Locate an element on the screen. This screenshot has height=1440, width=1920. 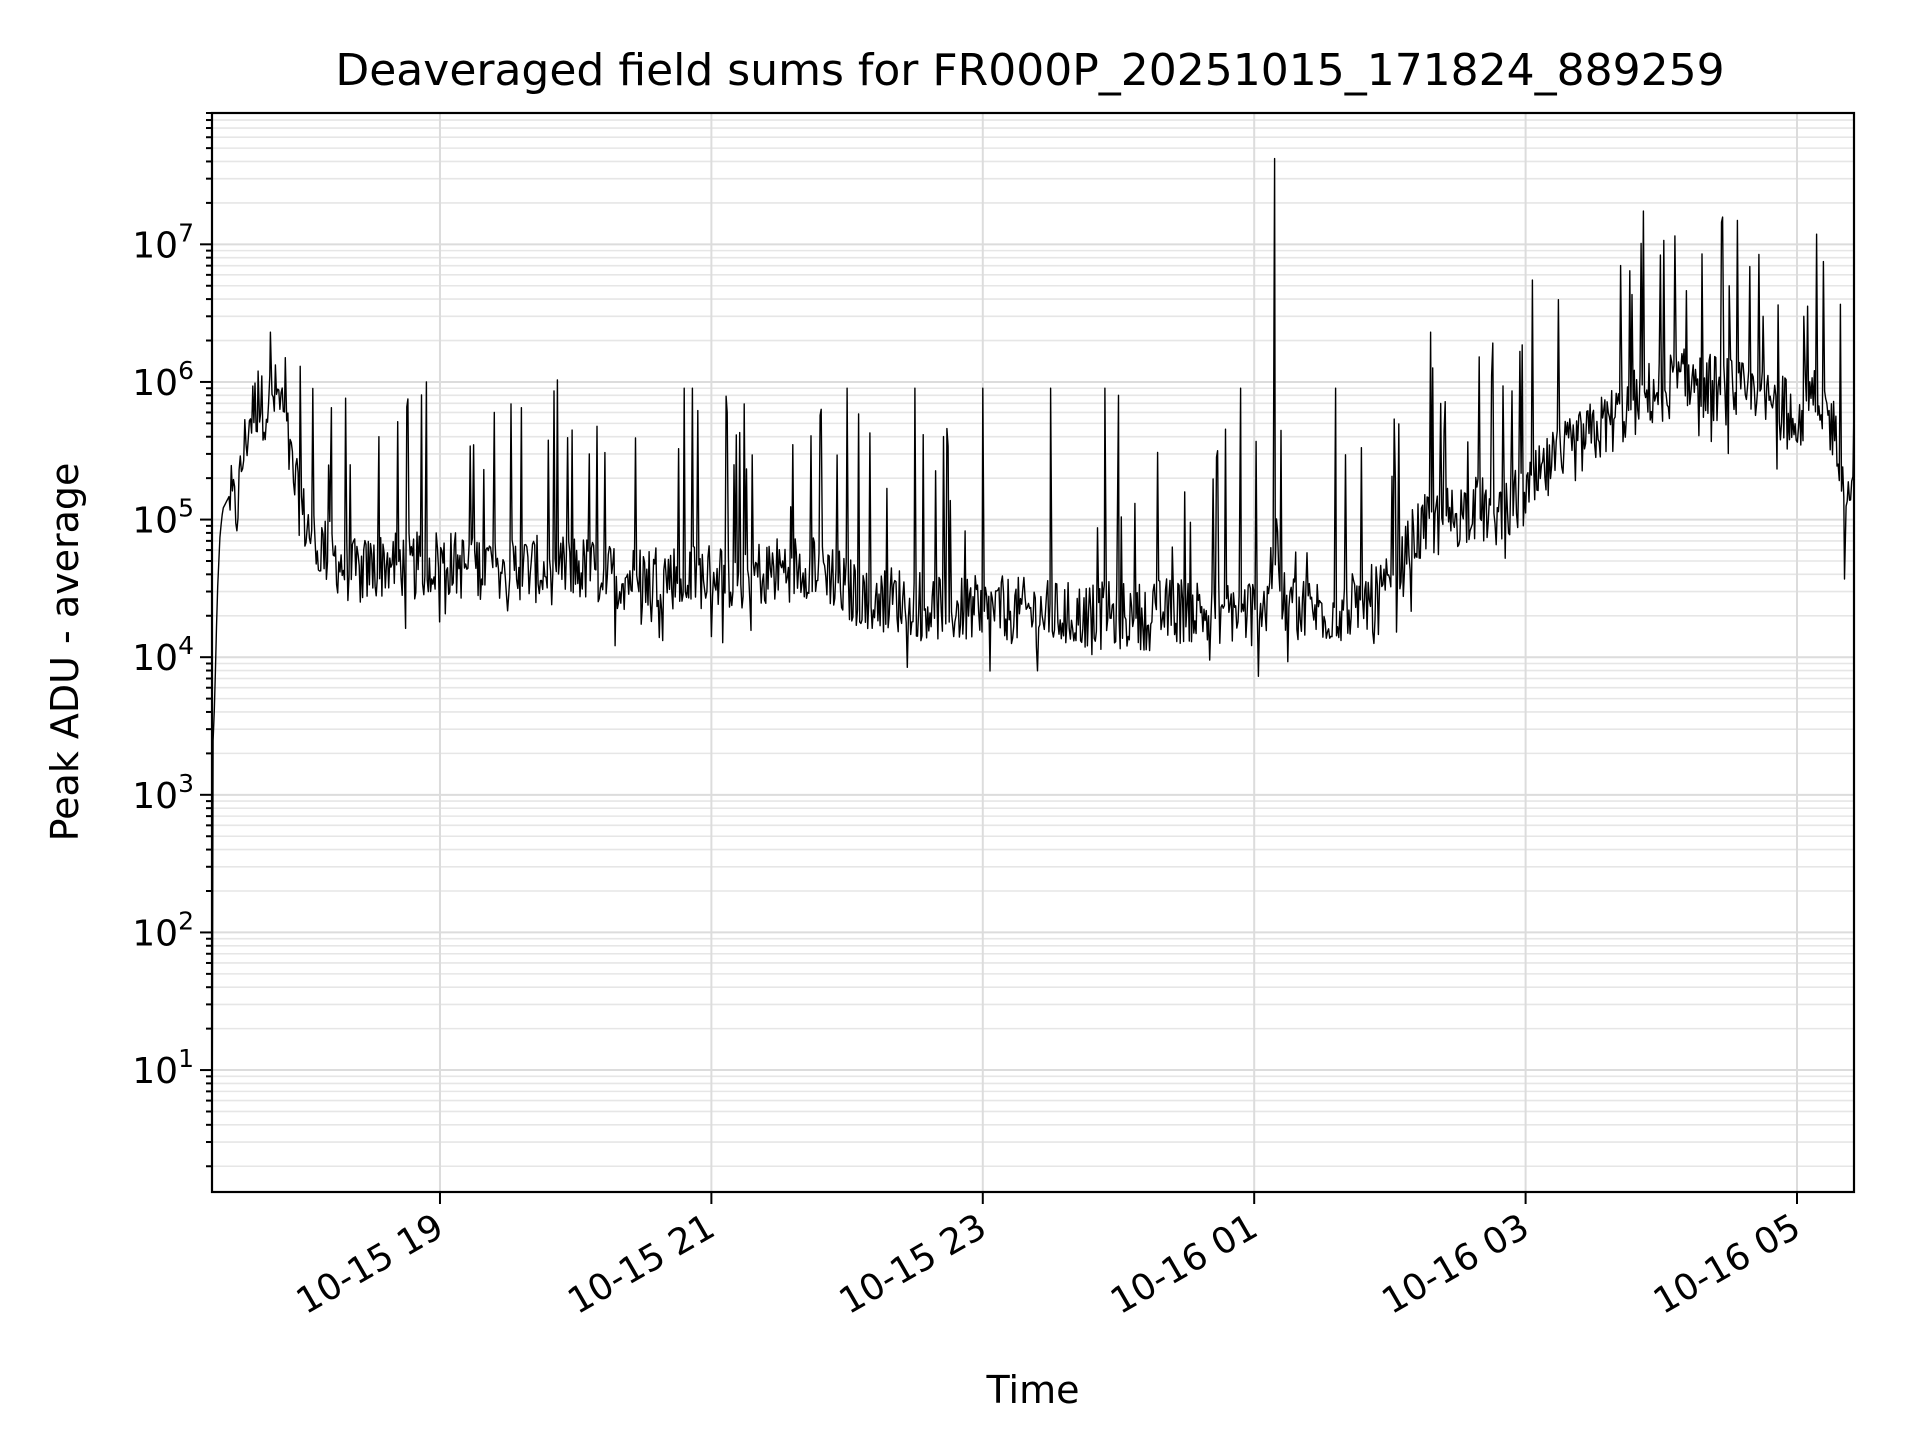
y-axis-label: Peak ADU - average is located at coordinates (65, 652).